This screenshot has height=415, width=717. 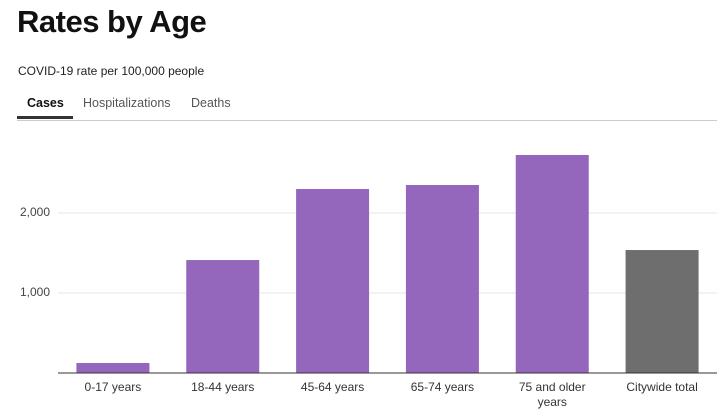 I want to click on divider, so click(x=367, y=120).